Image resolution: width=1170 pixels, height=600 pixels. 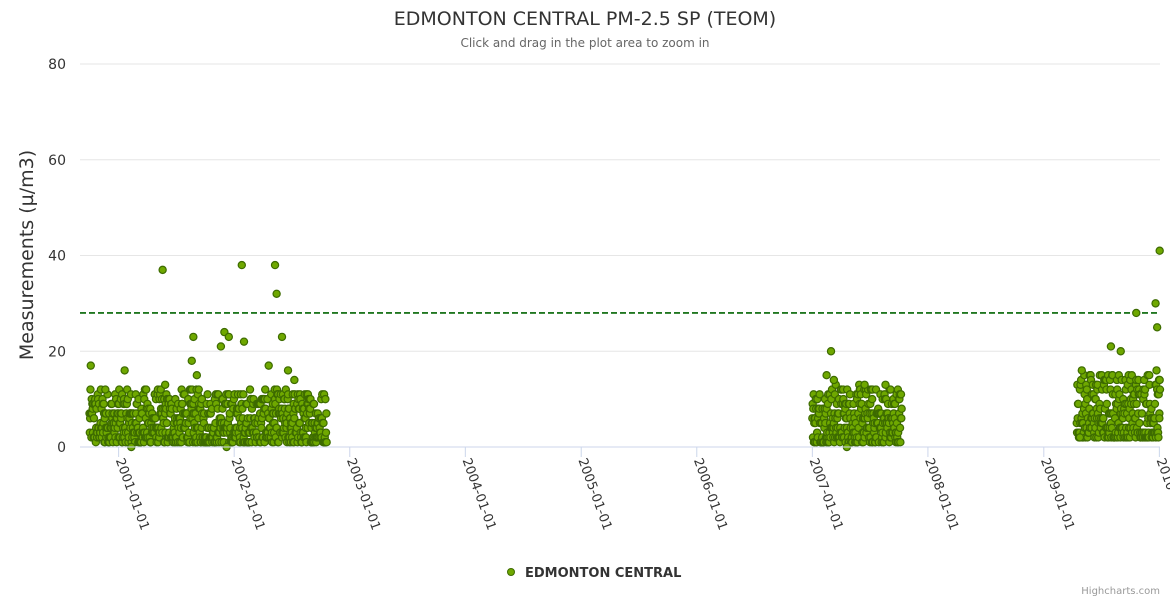 I want to click on x-tick-label: 2005-01-01, so click(x=594, y=494).